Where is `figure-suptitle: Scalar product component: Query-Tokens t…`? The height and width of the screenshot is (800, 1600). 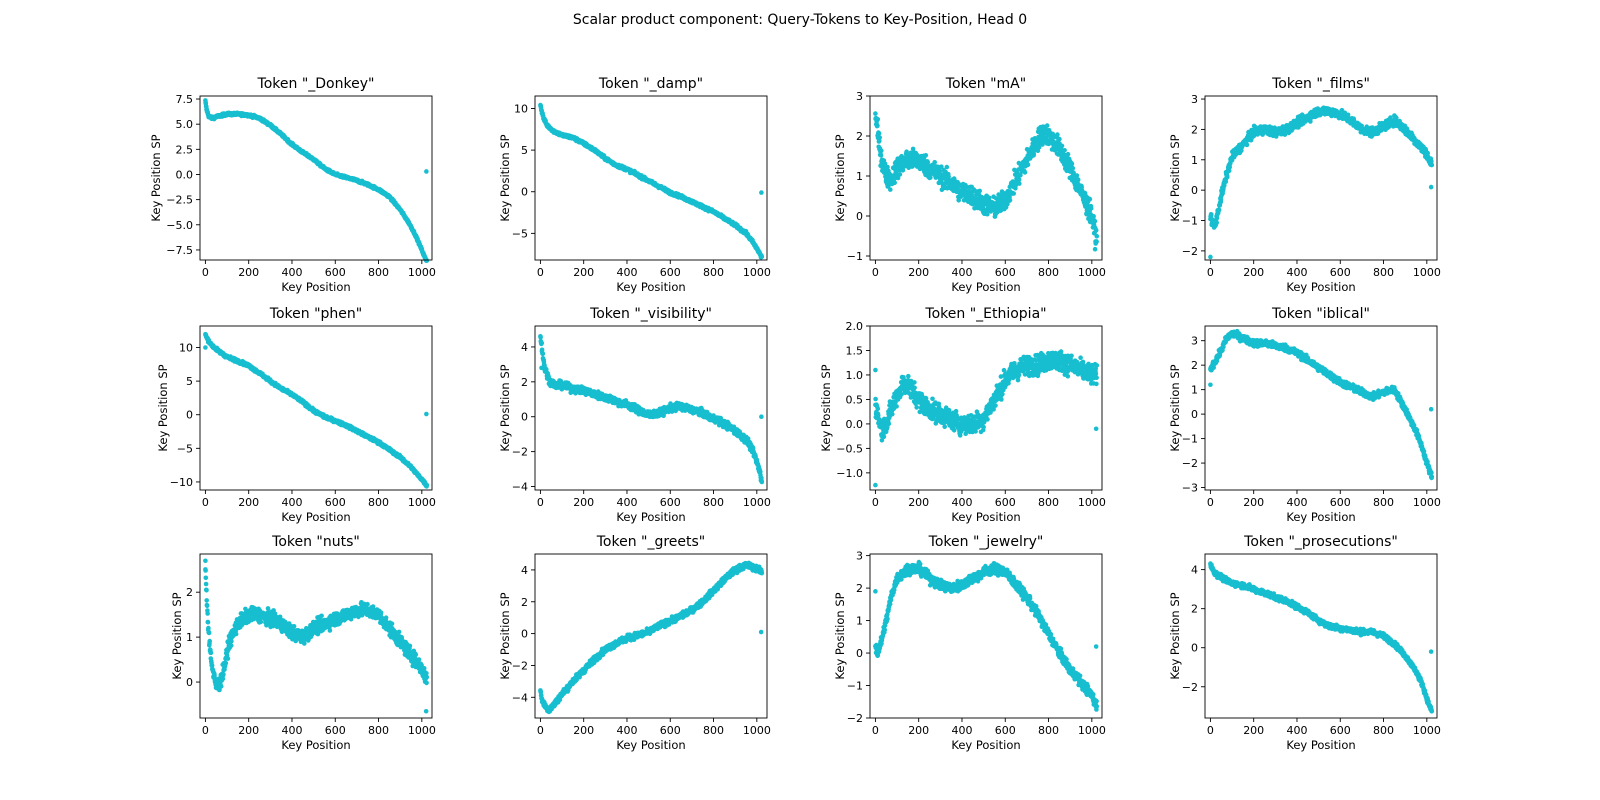 figure-suptitle: Scalar product component: Query-Tokens t… is located at coordinates (800, 20).